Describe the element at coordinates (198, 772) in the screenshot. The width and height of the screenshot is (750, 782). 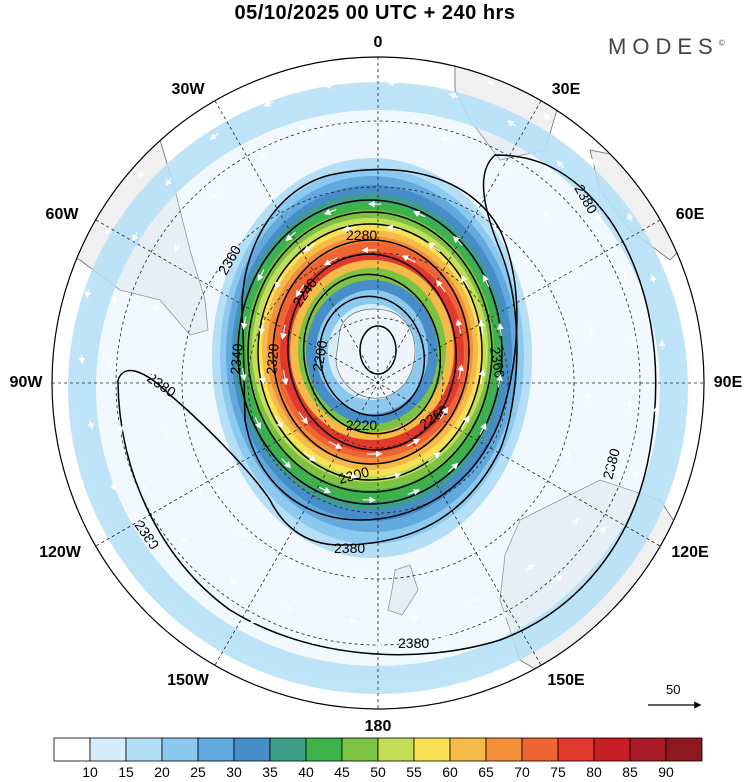
I see `colorbar-tick-label: 25` at that location.